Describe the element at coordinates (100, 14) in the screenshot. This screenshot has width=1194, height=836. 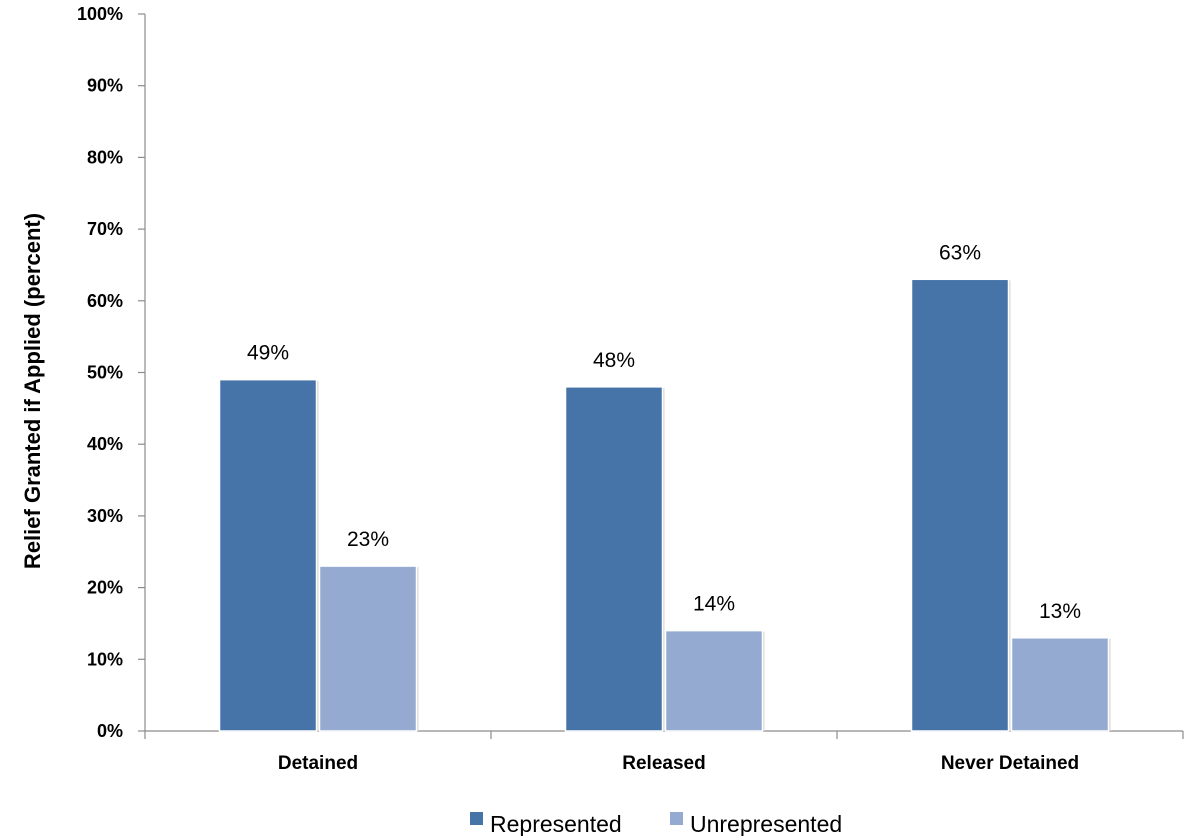
I see `y-tick-label: 100%` at that location.